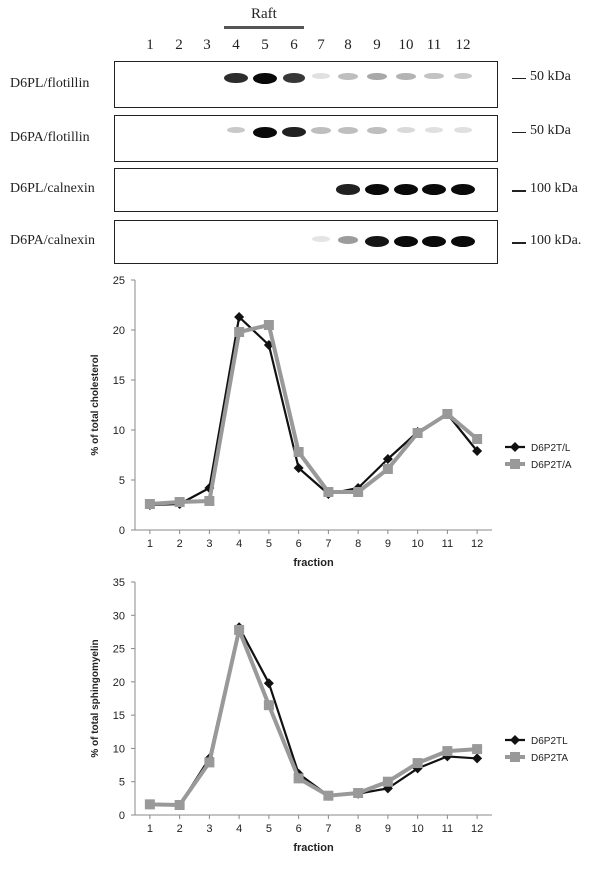  I want to click on lane-number: 3, so click(207, 45).